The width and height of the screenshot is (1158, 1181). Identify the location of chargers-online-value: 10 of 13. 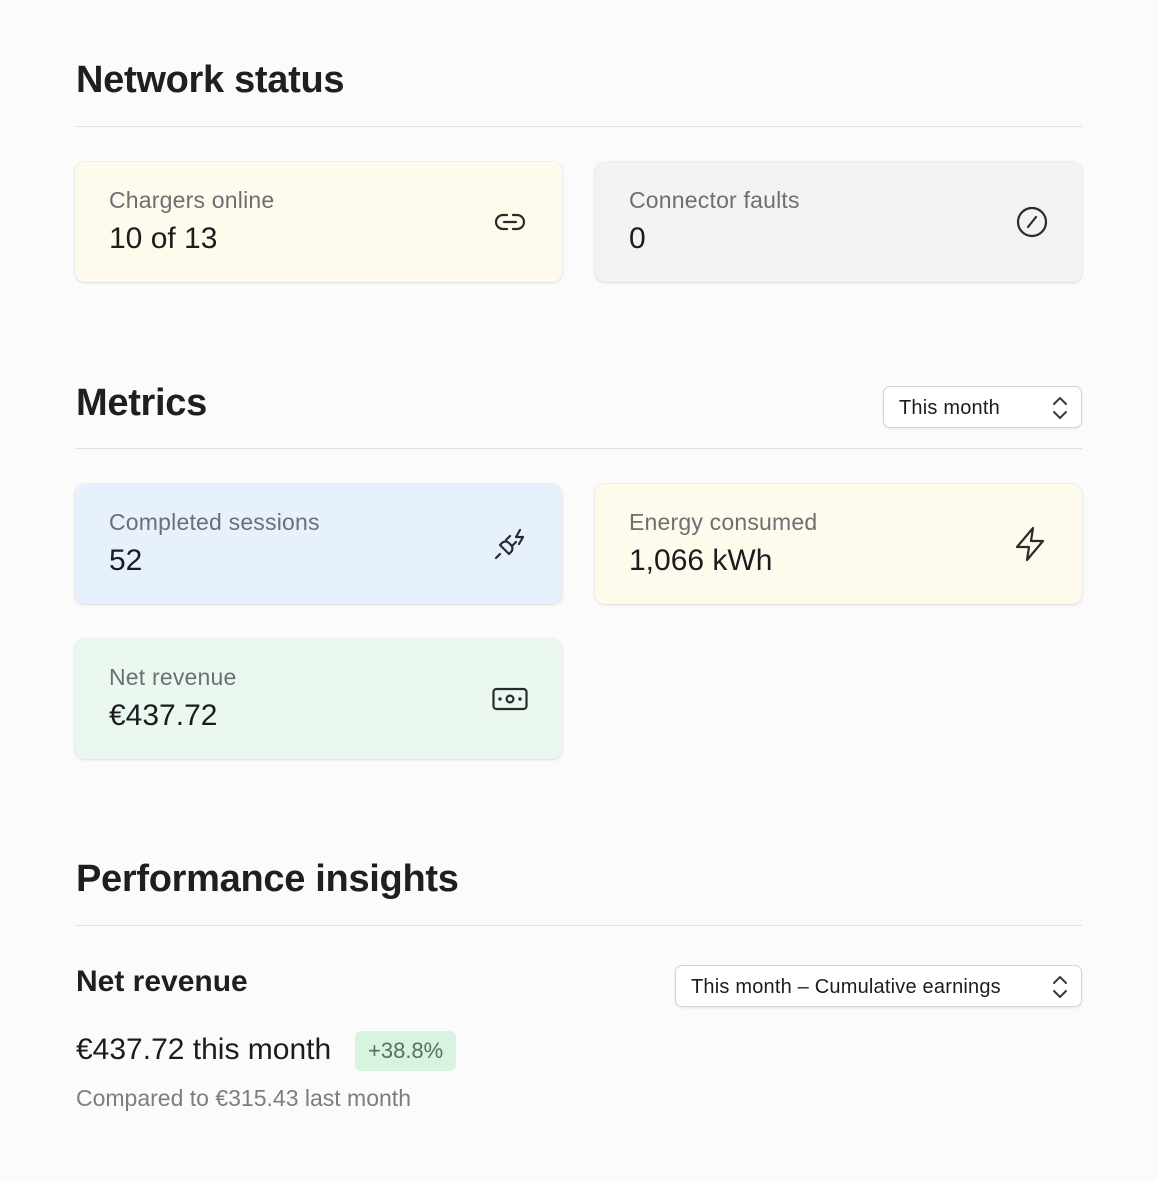
(163, 238).